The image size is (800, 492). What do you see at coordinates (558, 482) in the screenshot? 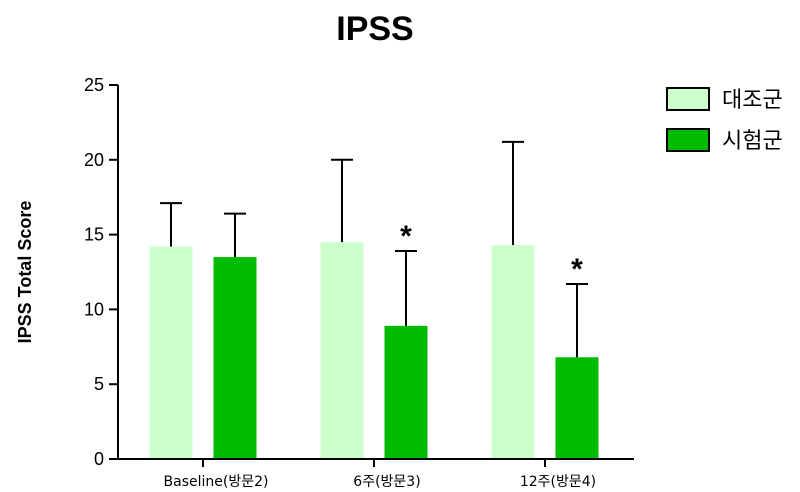
I see `x-tick-label-2: 12주(방문4)` at bounding box center [558, 482].